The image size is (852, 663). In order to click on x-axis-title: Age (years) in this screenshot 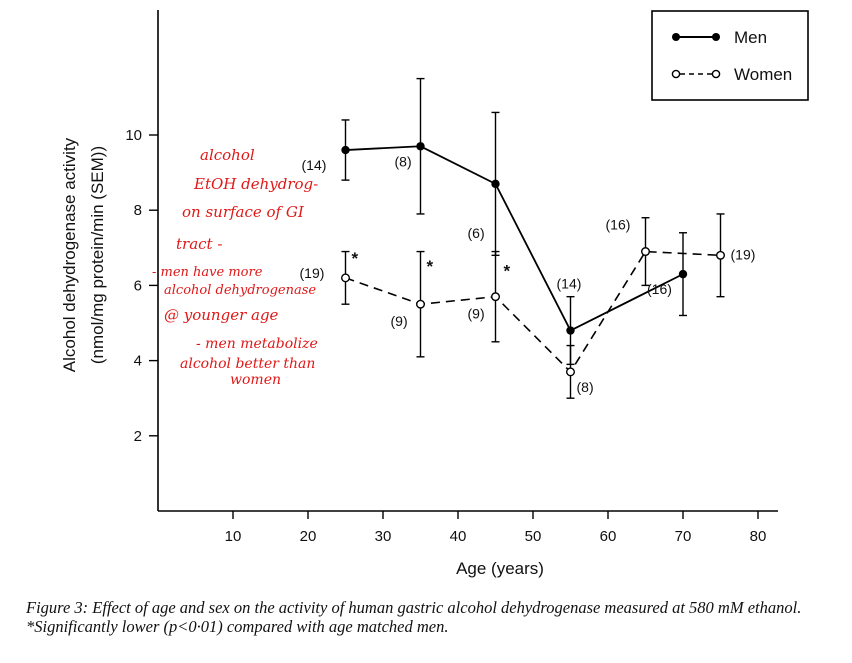, I will do `click(500, 568)`.